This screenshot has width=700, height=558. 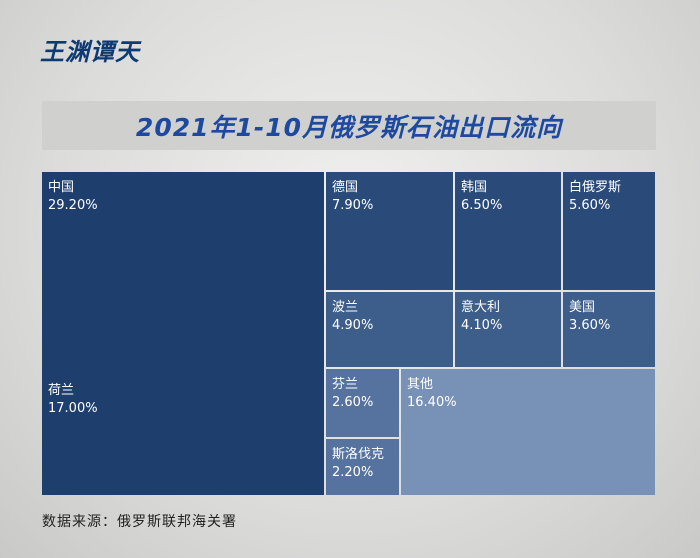 I want to click on tile-3: 韩国 6.50%, so click(x=508, y=231).